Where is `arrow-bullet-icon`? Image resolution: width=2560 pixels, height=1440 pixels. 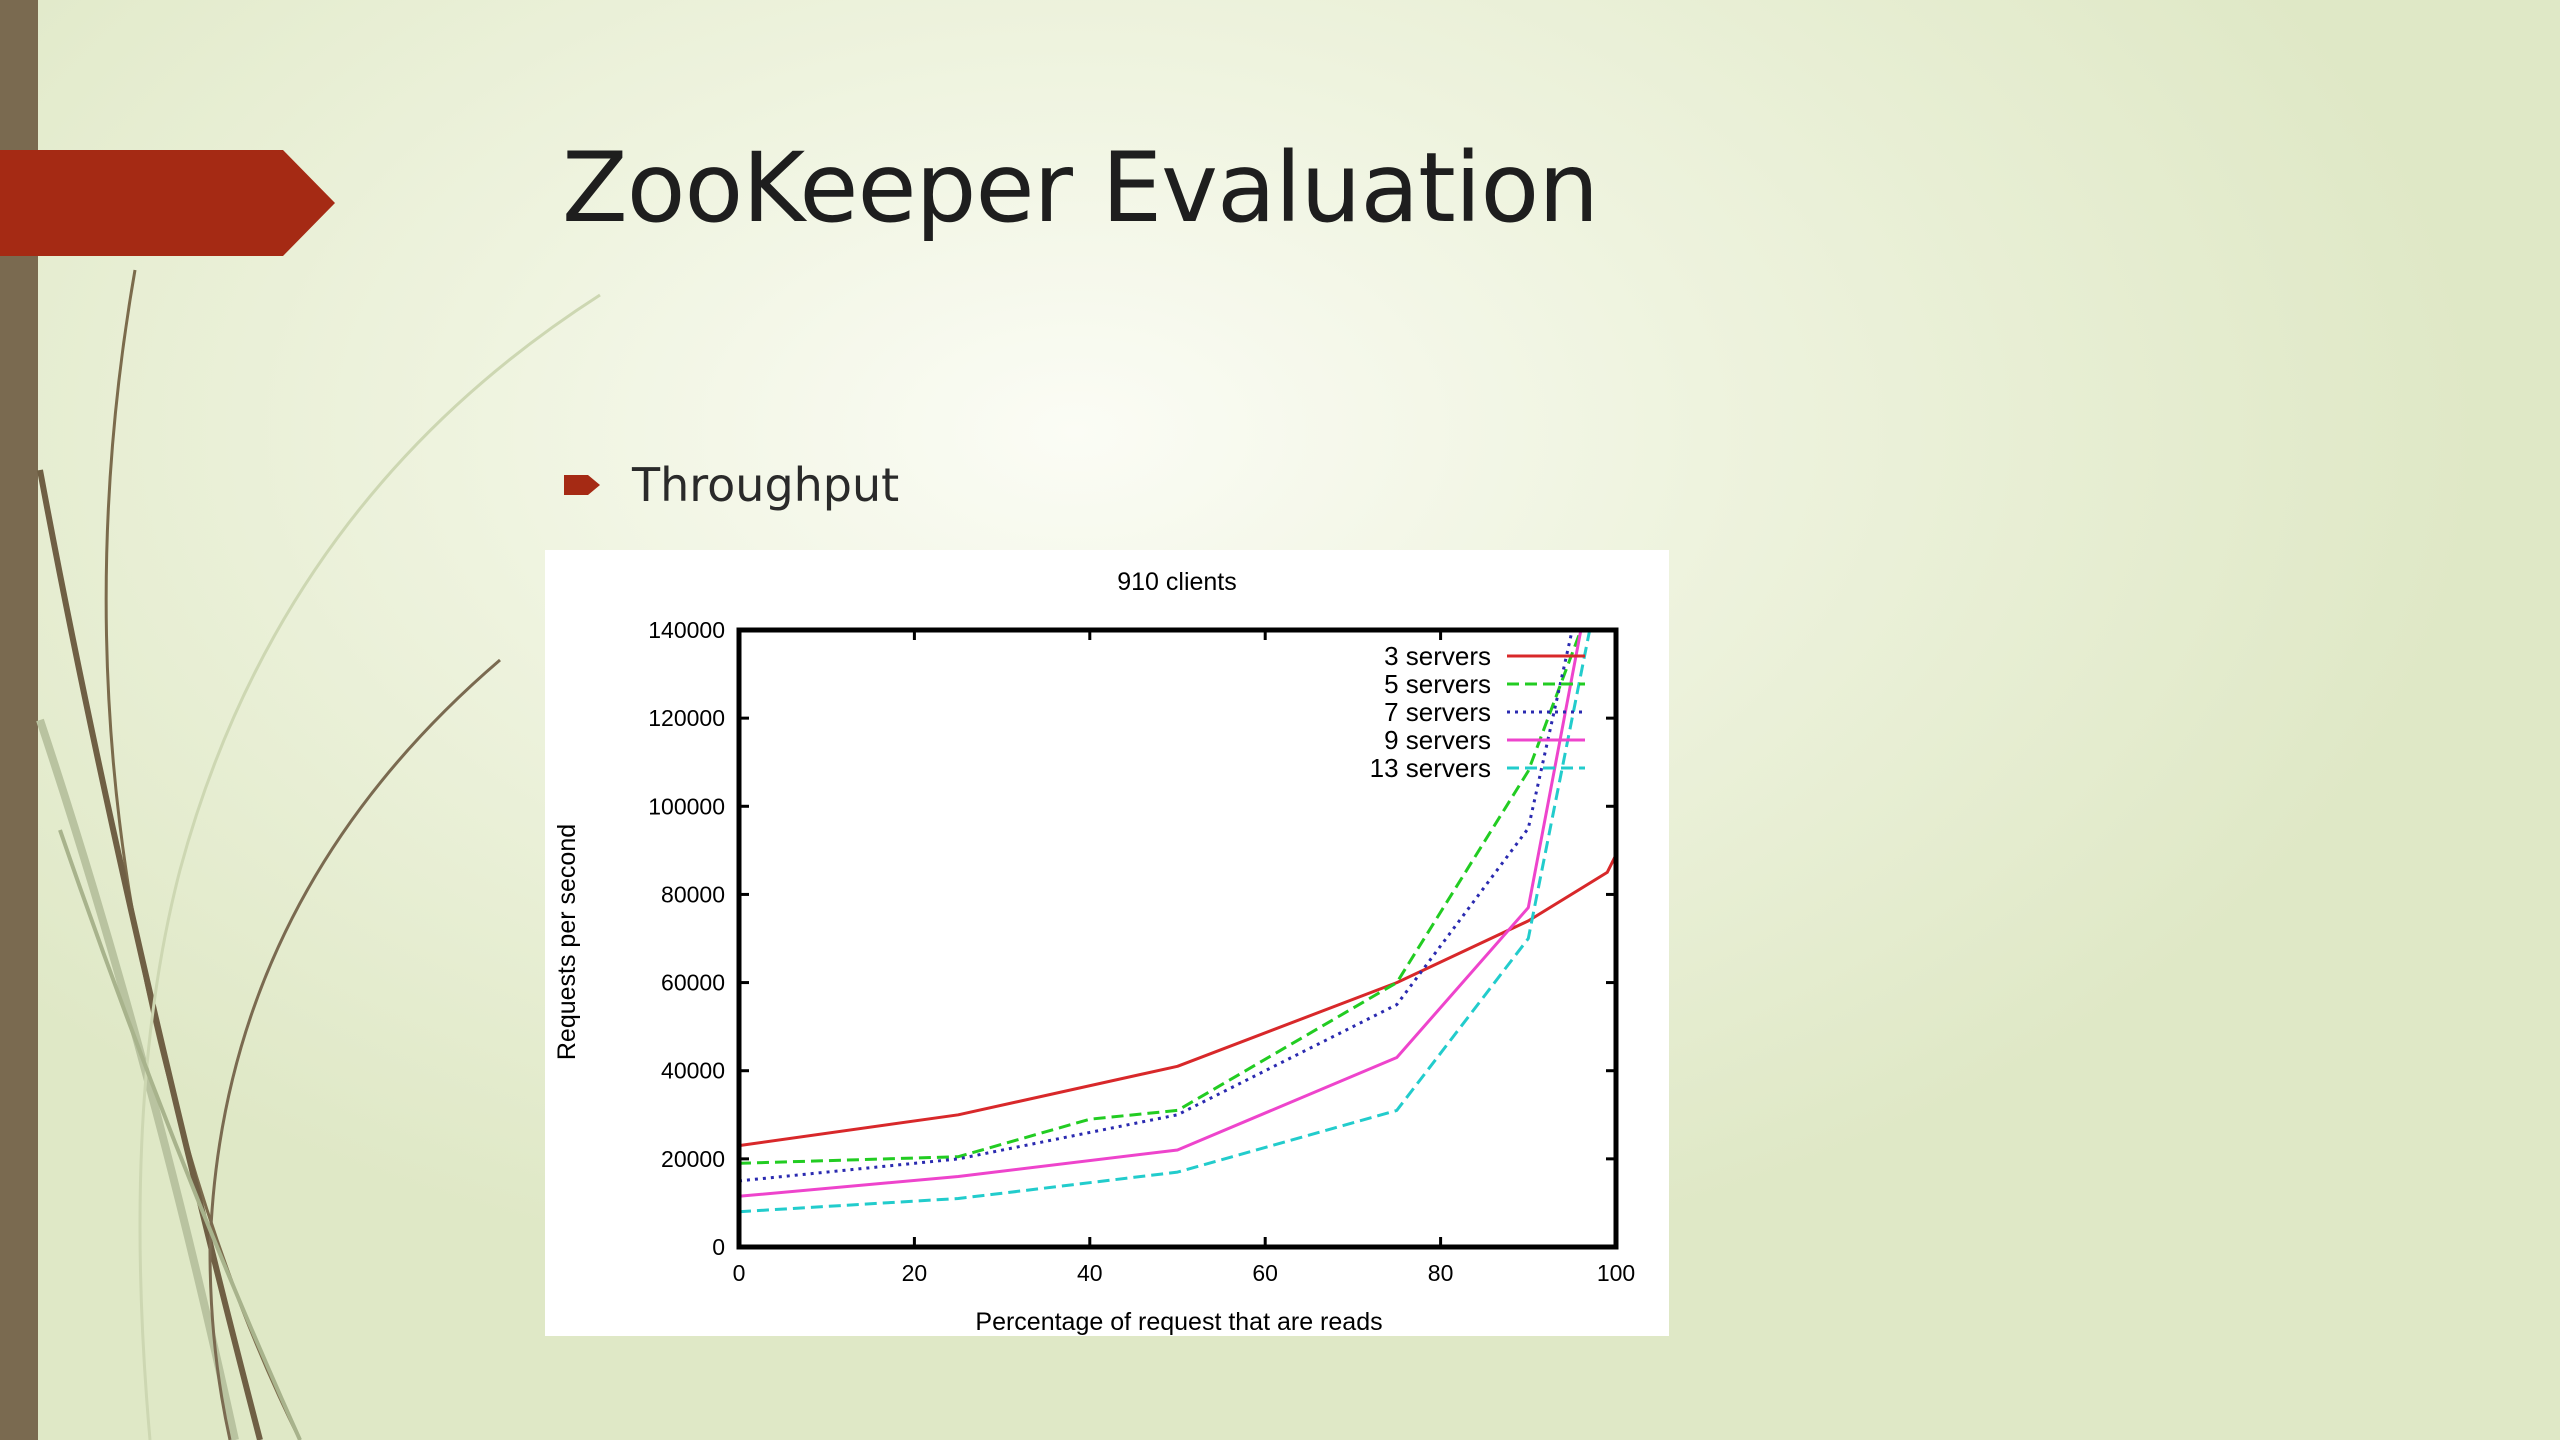
arrow-bullet-icon is located at coordinates (582, 485).